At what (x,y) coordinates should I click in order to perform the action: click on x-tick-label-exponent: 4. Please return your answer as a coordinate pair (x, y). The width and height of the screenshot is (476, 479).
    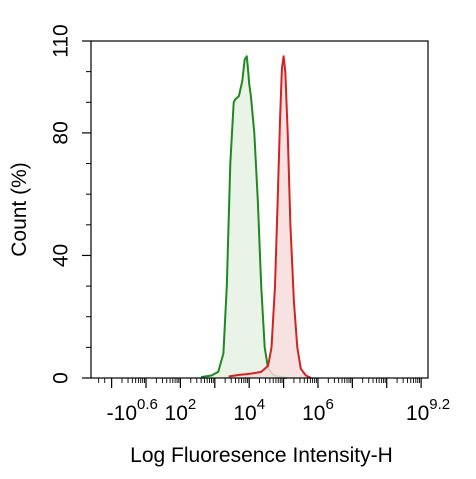
    Looking at the image, I should click on (261, 404).